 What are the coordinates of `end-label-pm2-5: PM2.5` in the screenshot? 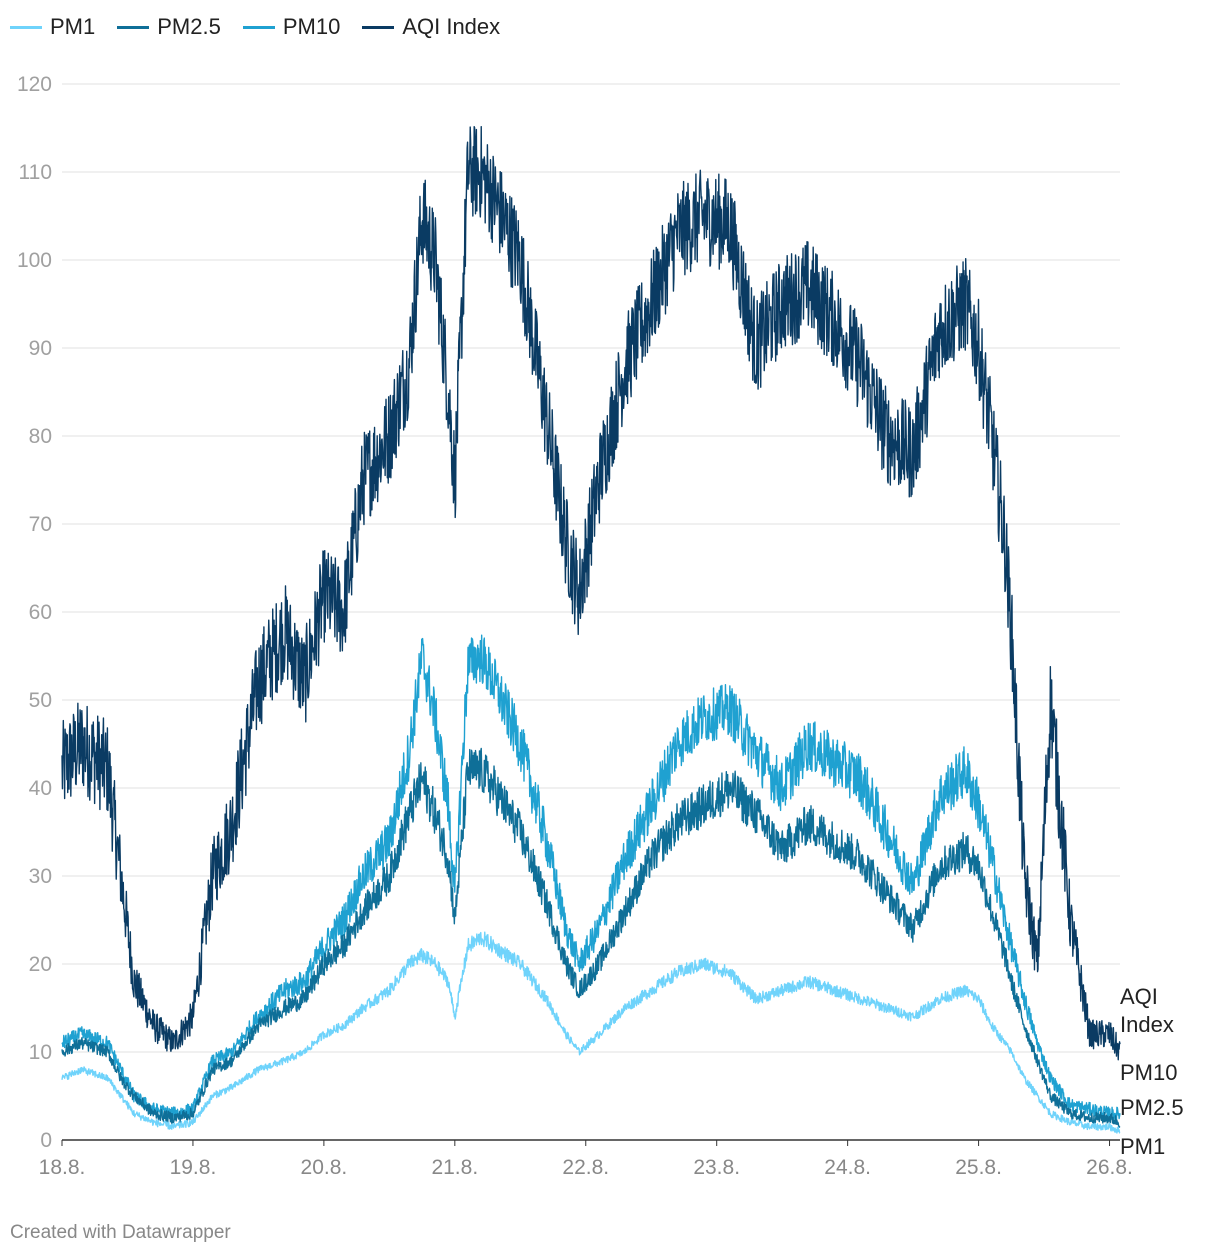 It's located at (1152, 1107).